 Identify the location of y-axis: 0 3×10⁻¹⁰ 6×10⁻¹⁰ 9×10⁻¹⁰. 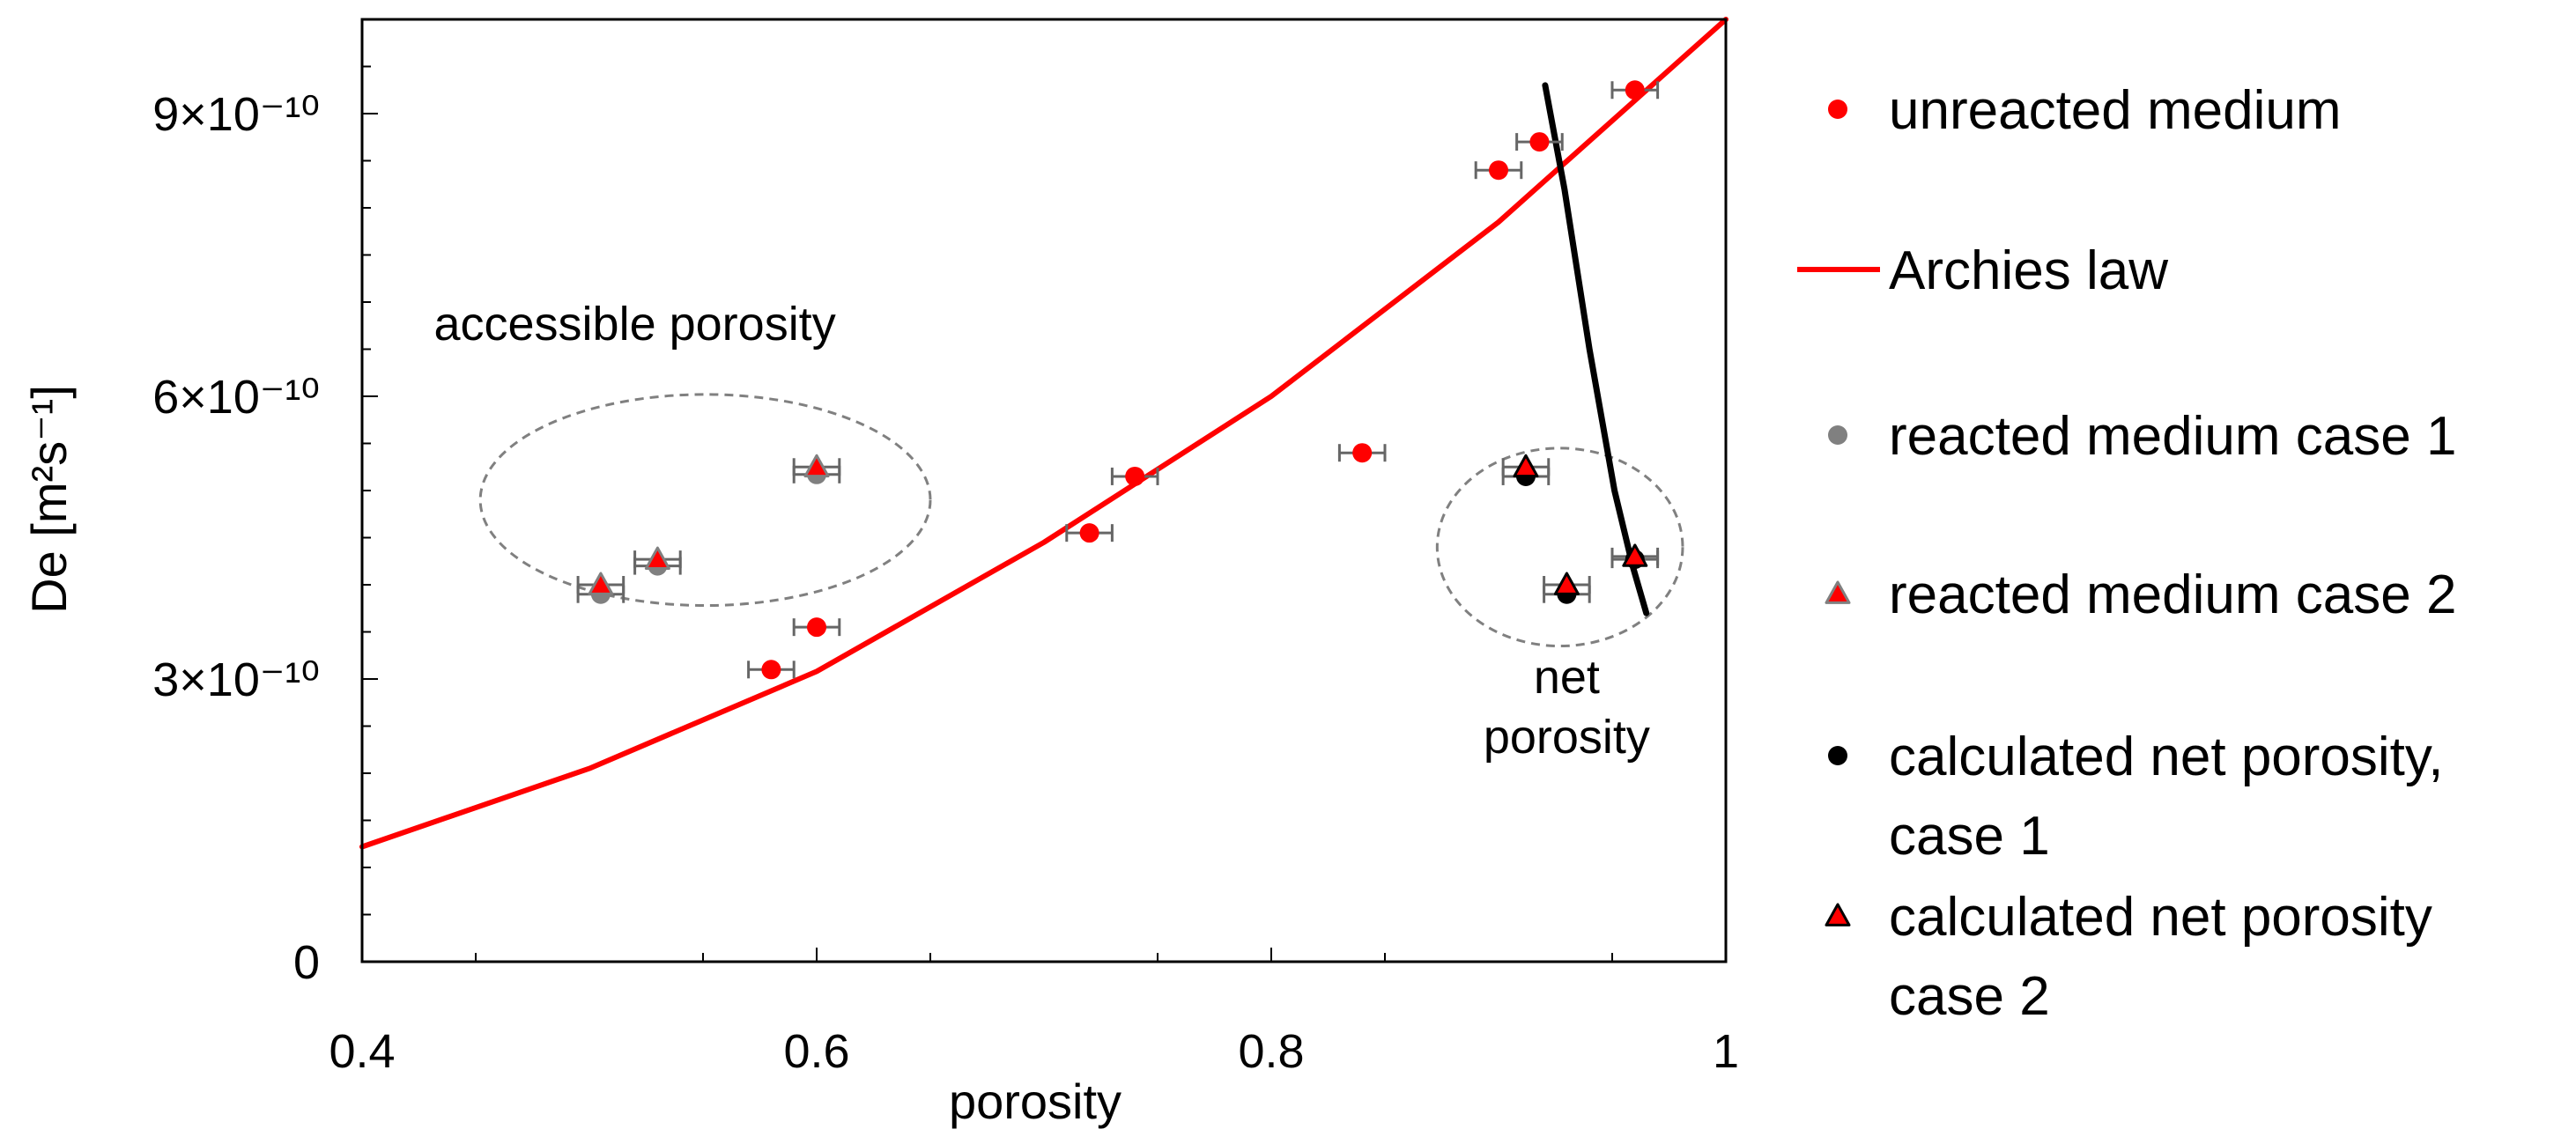
(265, 527).